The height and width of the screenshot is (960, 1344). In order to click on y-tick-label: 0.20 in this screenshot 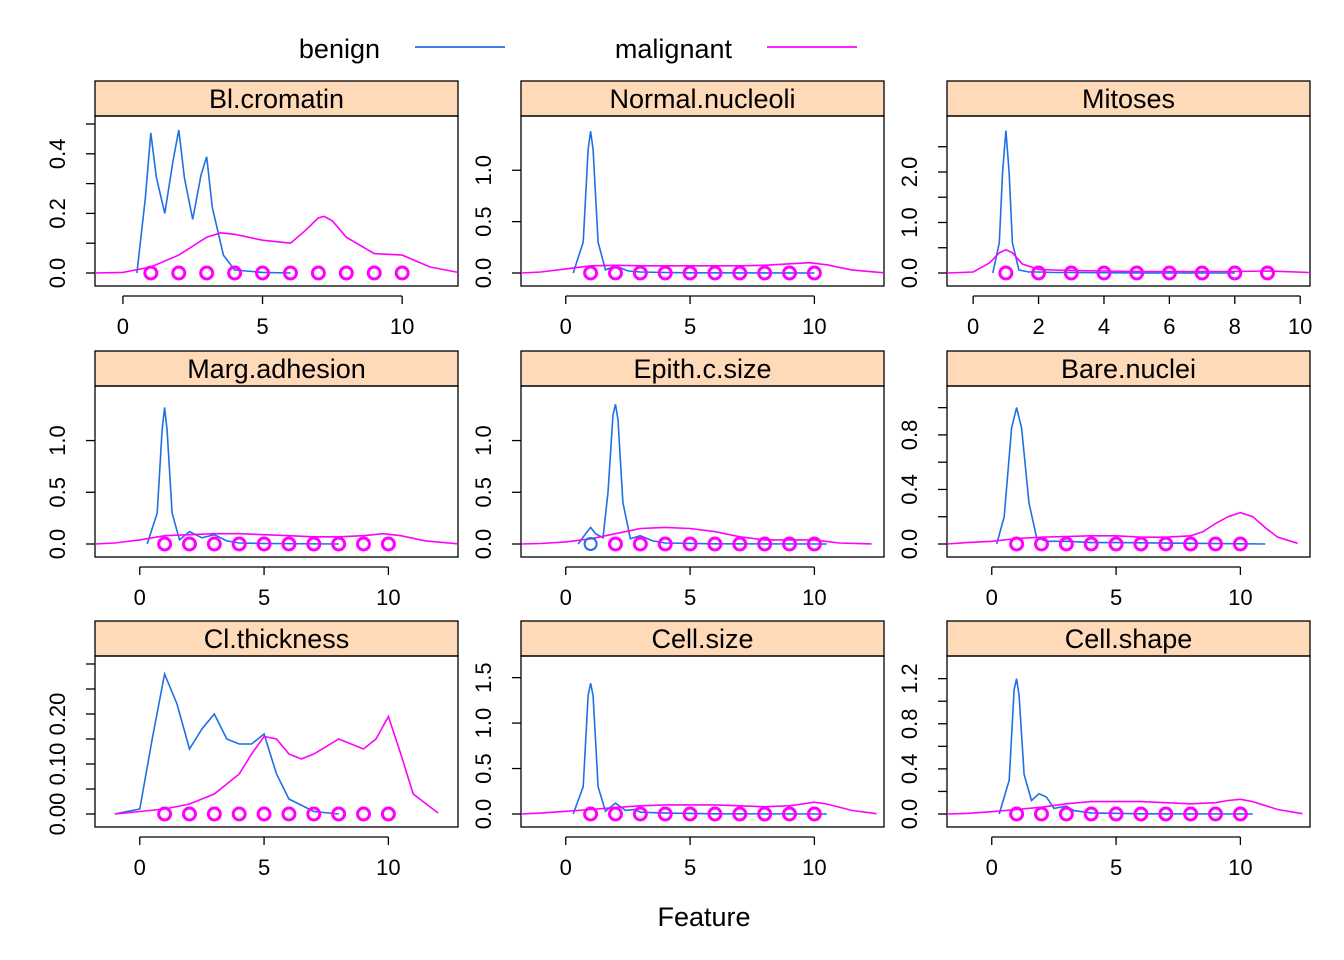, I will do `click(57, 714)`.